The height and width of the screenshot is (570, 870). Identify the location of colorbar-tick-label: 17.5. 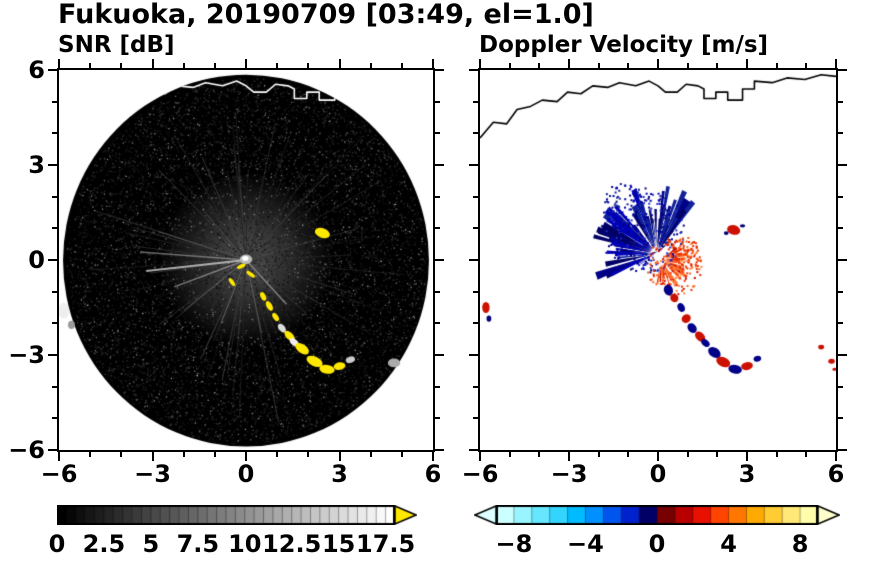
(386, 544).